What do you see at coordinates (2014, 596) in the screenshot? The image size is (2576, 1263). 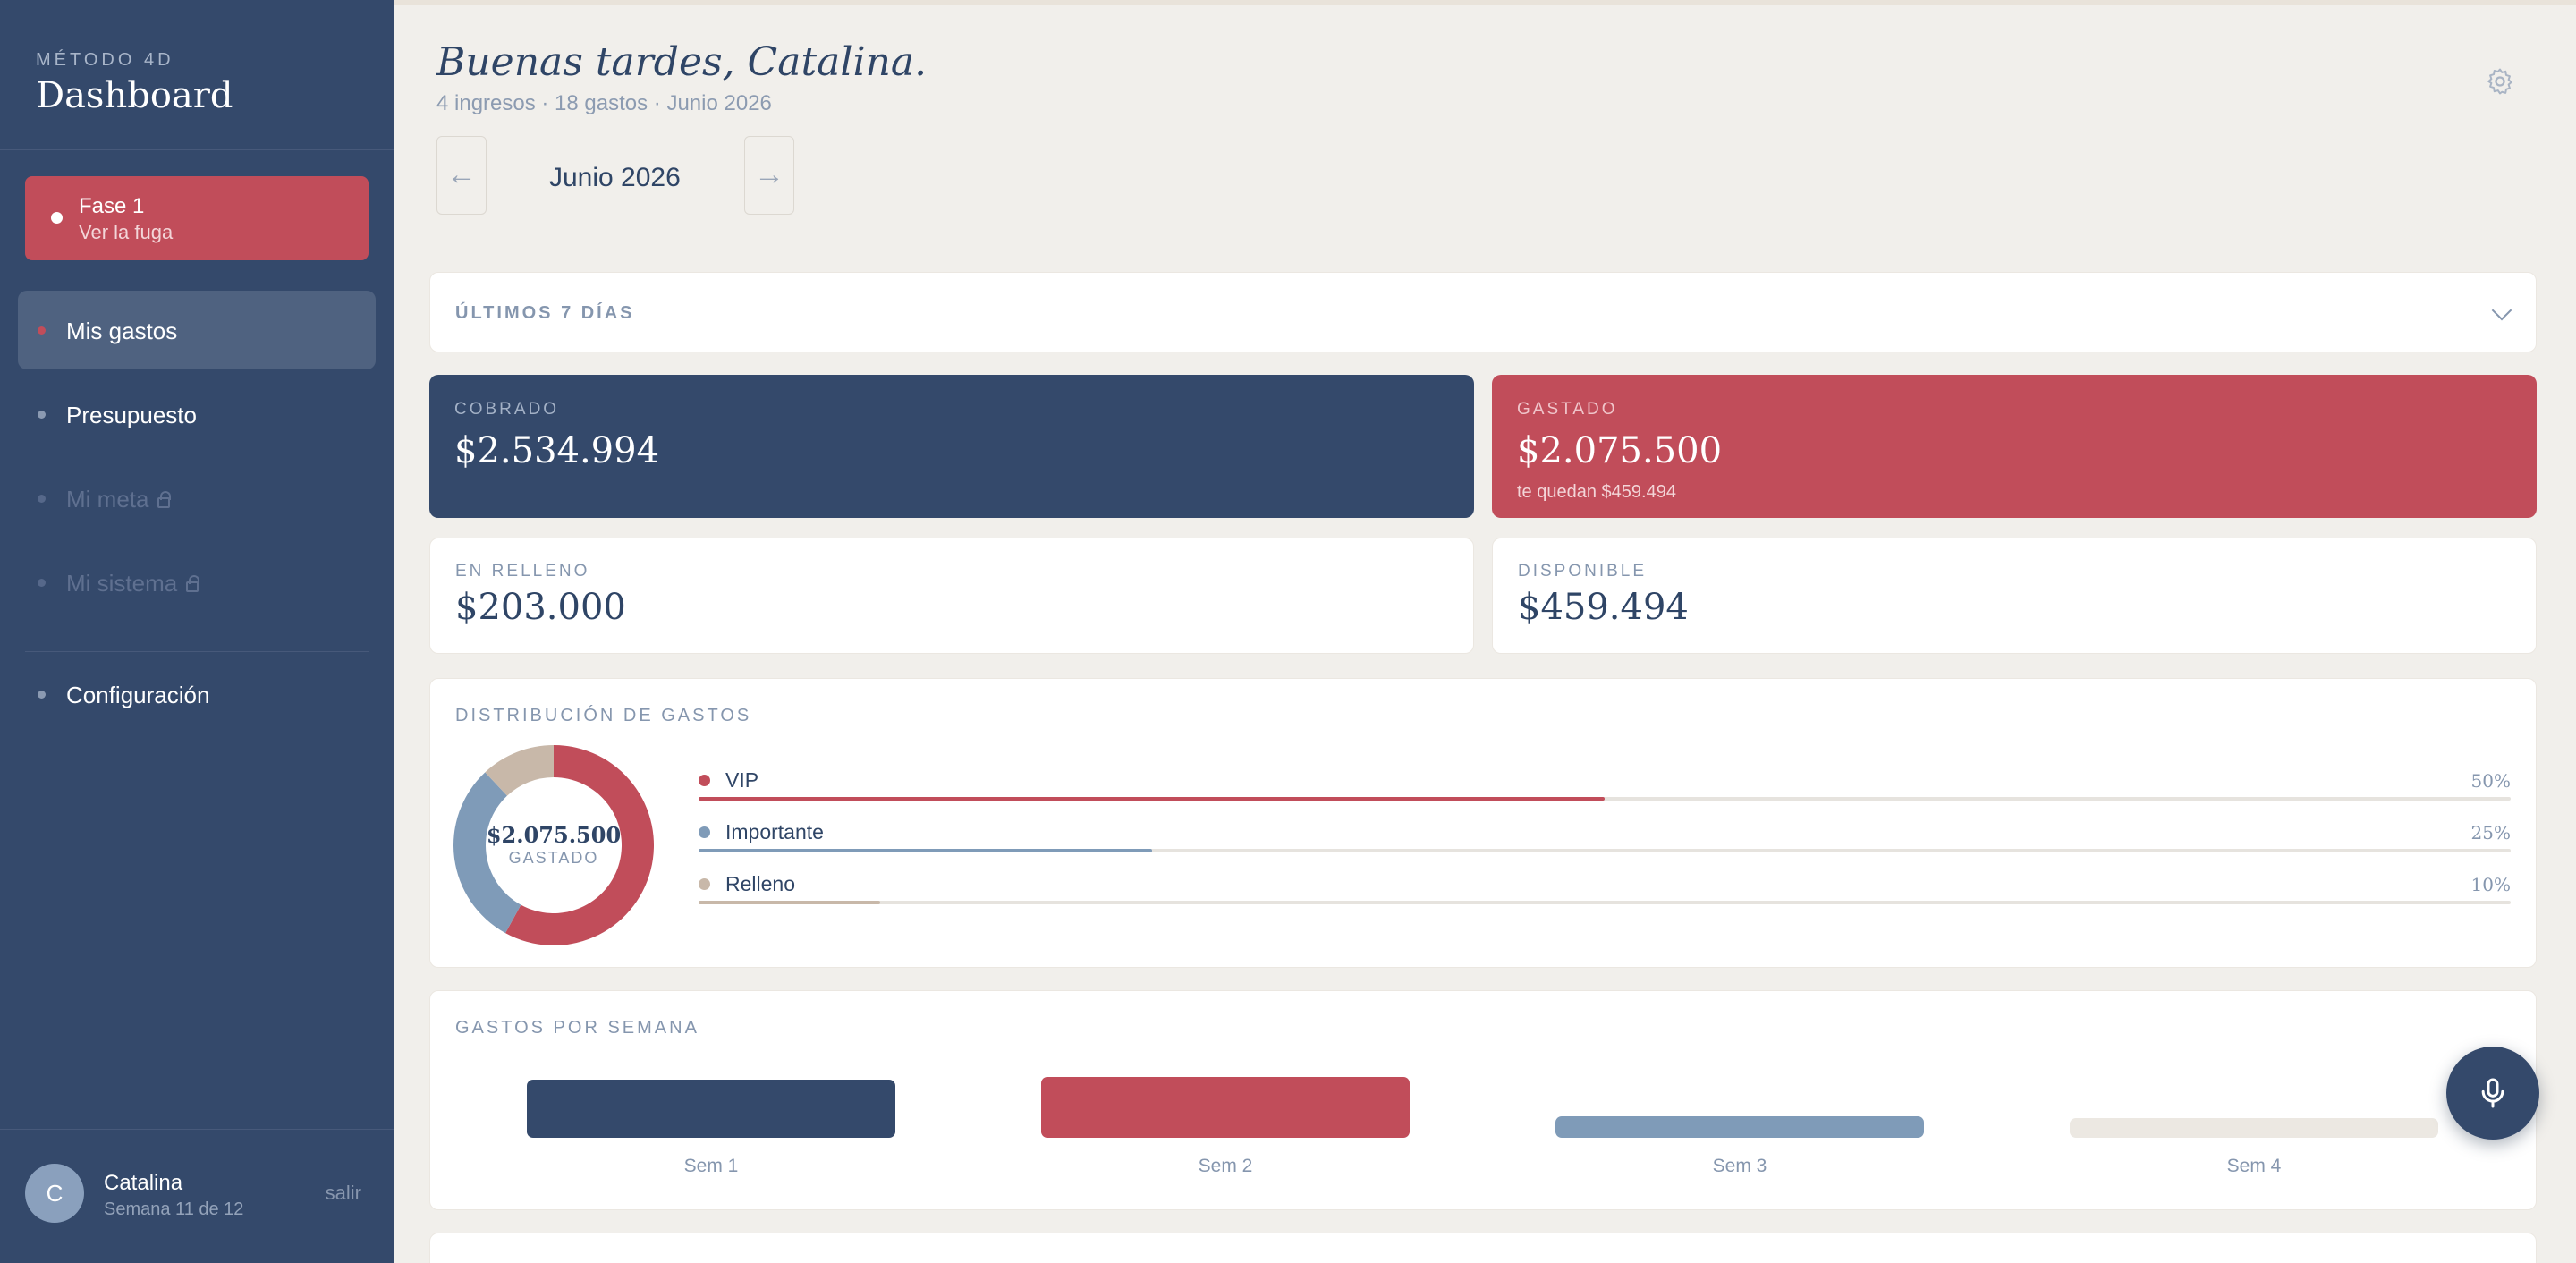 I see `stat-card-disponible: DISPONIBLE $459.494` at bounding box center [2014, 596].